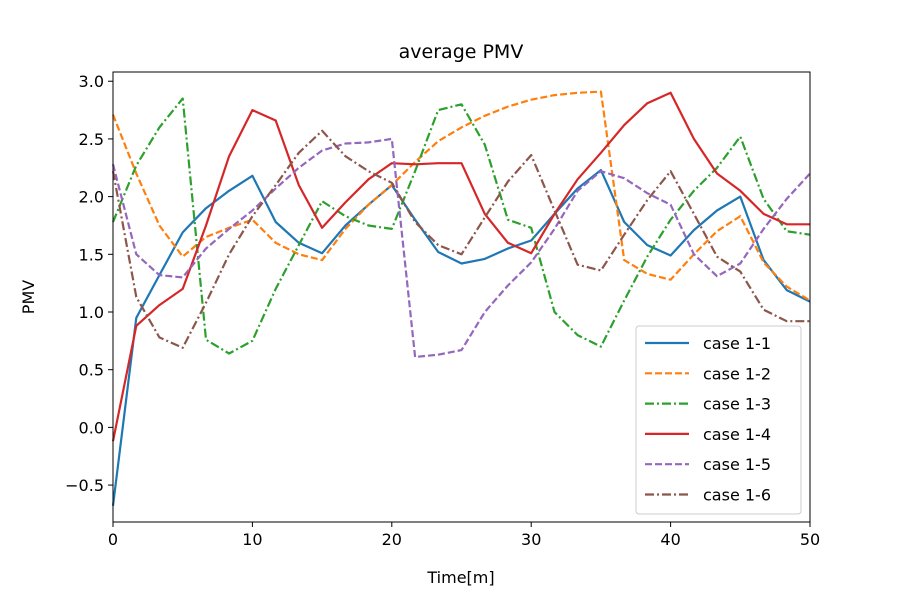 Image resolution: width=900 pixels, height=600 pixels. I want to click on y-axis: −0.5 0.0 0.5 1.0 1.5 2.0 2.5 3.0, so click(89, 283).